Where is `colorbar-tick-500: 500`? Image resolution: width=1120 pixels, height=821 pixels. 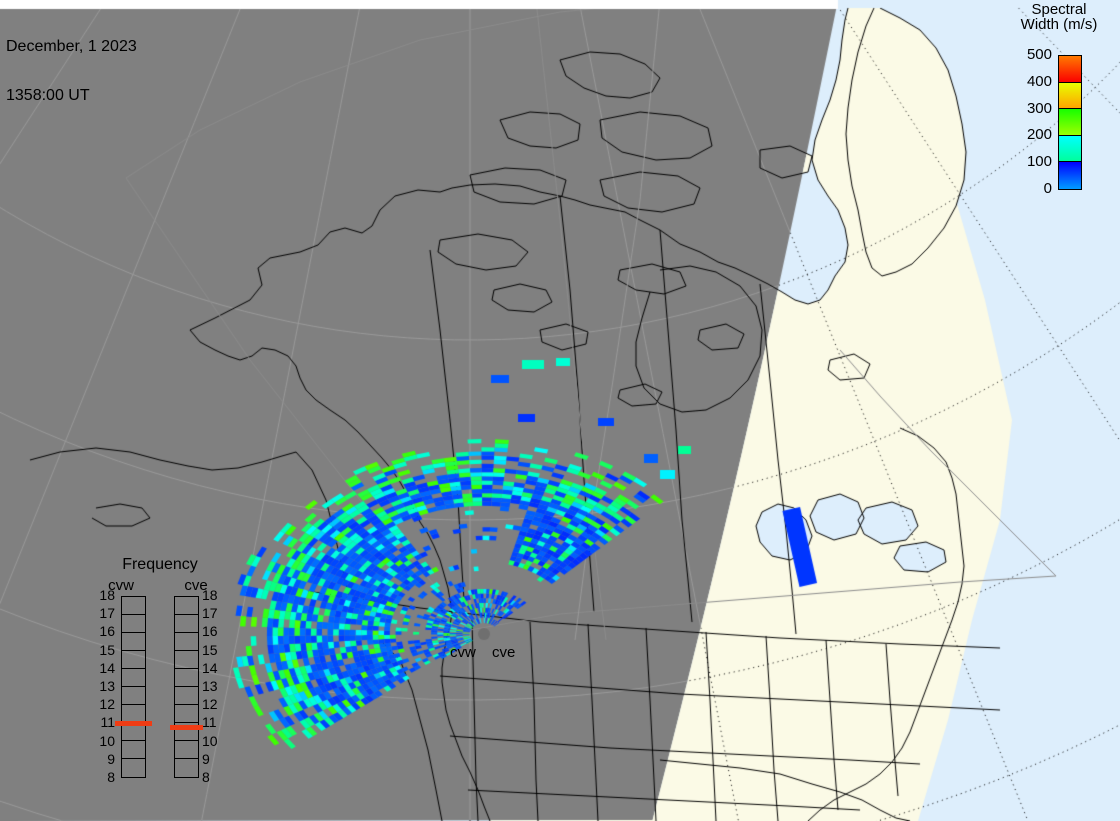
colorbar-tick-500: 500 is located at coordinates (1039, 54).